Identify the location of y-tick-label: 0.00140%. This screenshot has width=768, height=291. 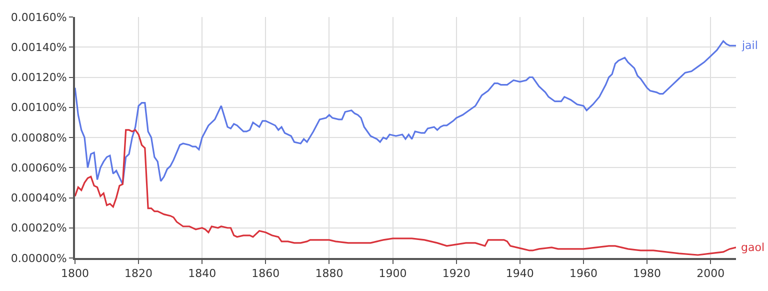
(38, 47).